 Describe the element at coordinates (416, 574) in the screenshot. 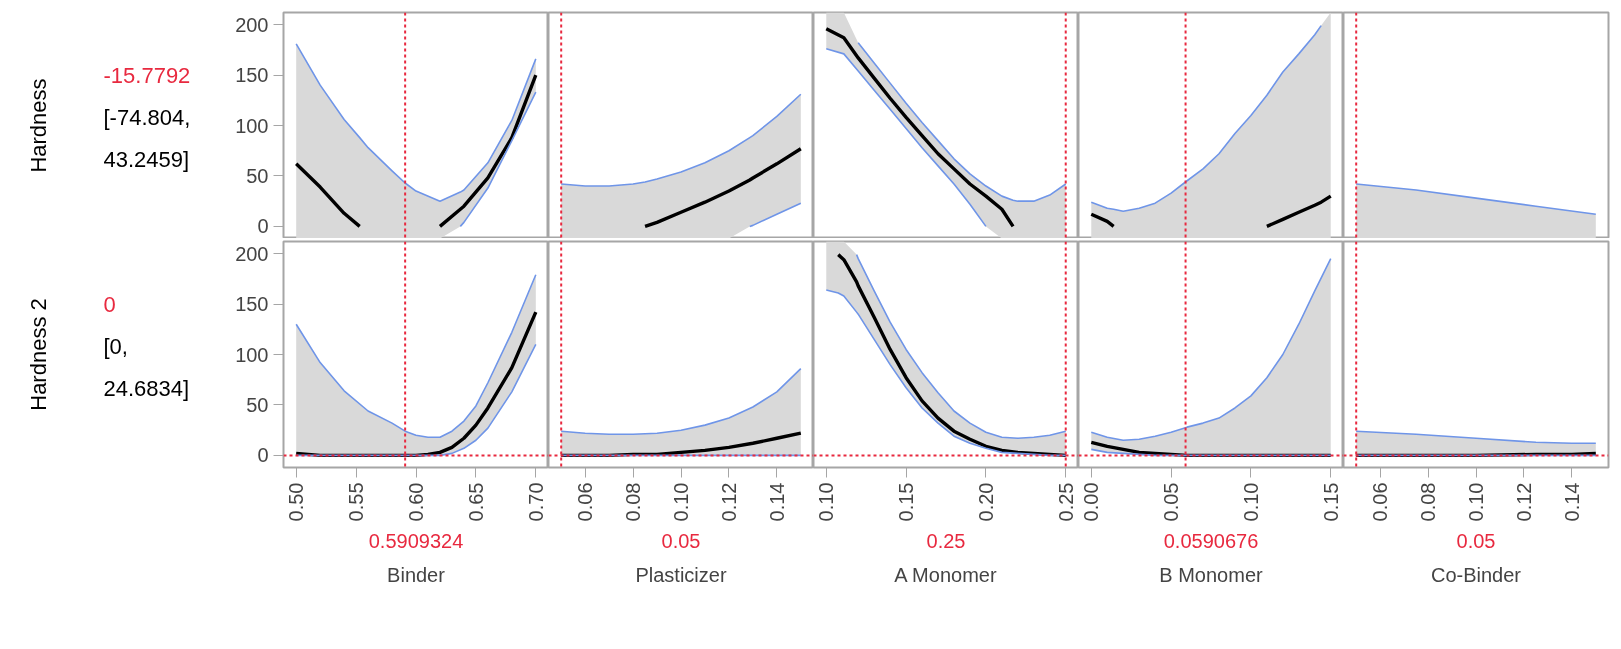

I see `x-axis-title: Binder` at that location.